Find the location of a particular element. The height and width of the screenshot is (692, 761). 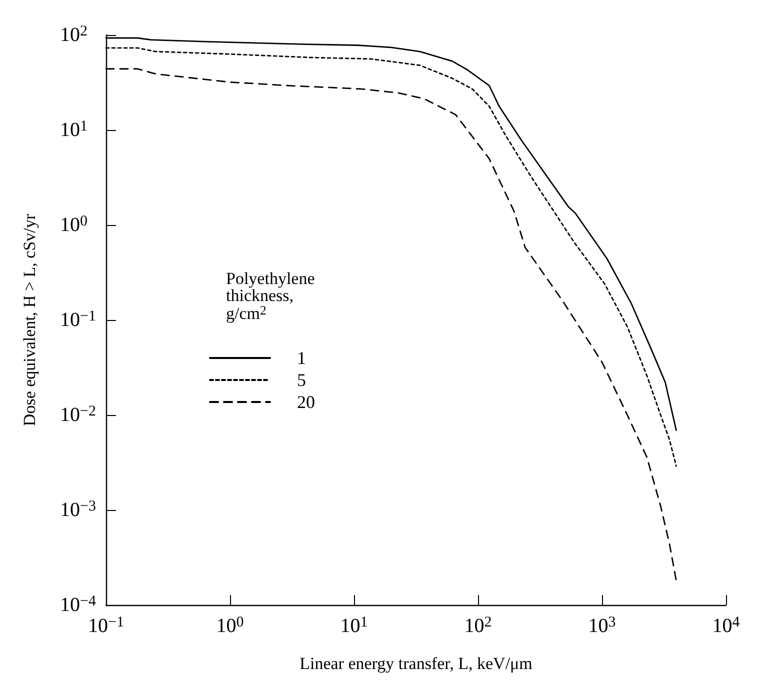

legend-label: 1 is located at coordinates (301, 358).